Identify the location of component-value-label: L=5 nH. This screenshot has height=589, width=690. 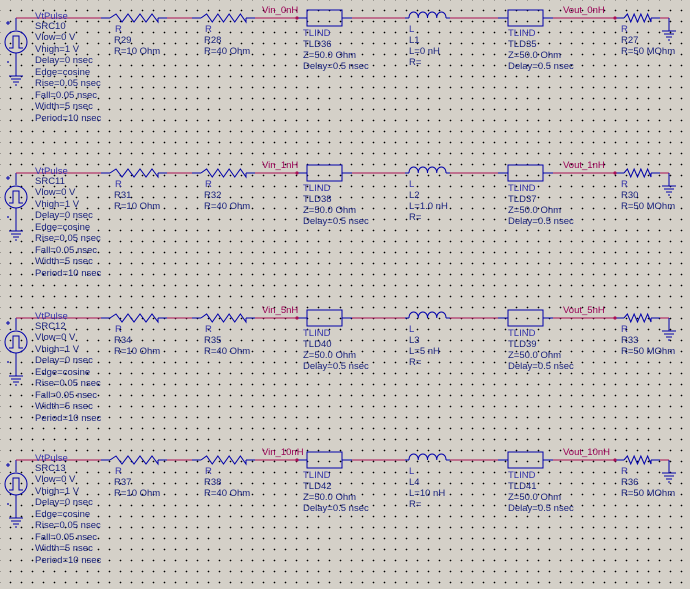
(424, 351).